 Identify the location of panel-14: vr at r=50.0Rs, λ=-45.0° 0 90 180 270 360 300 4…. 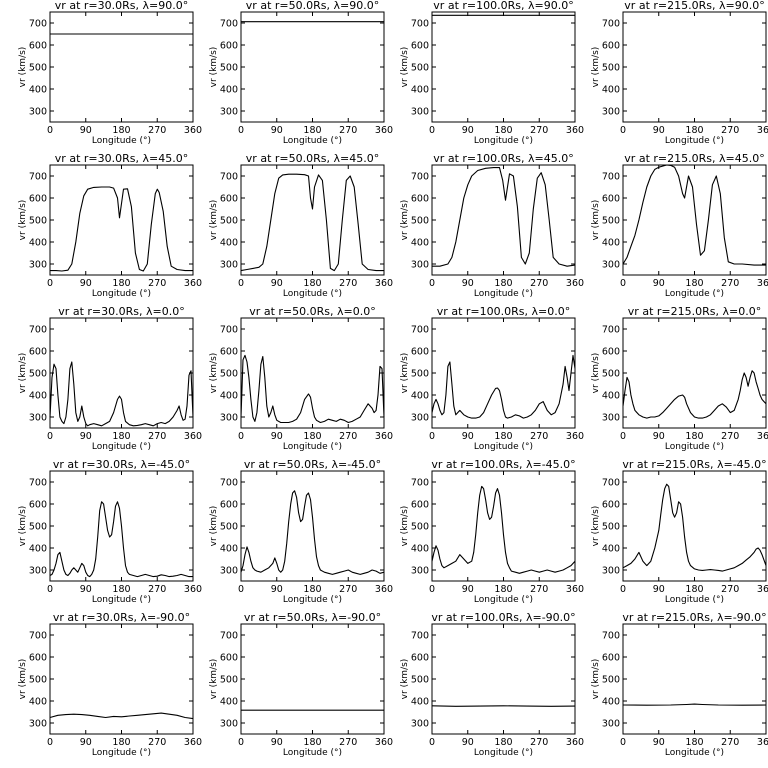
(301, 531).